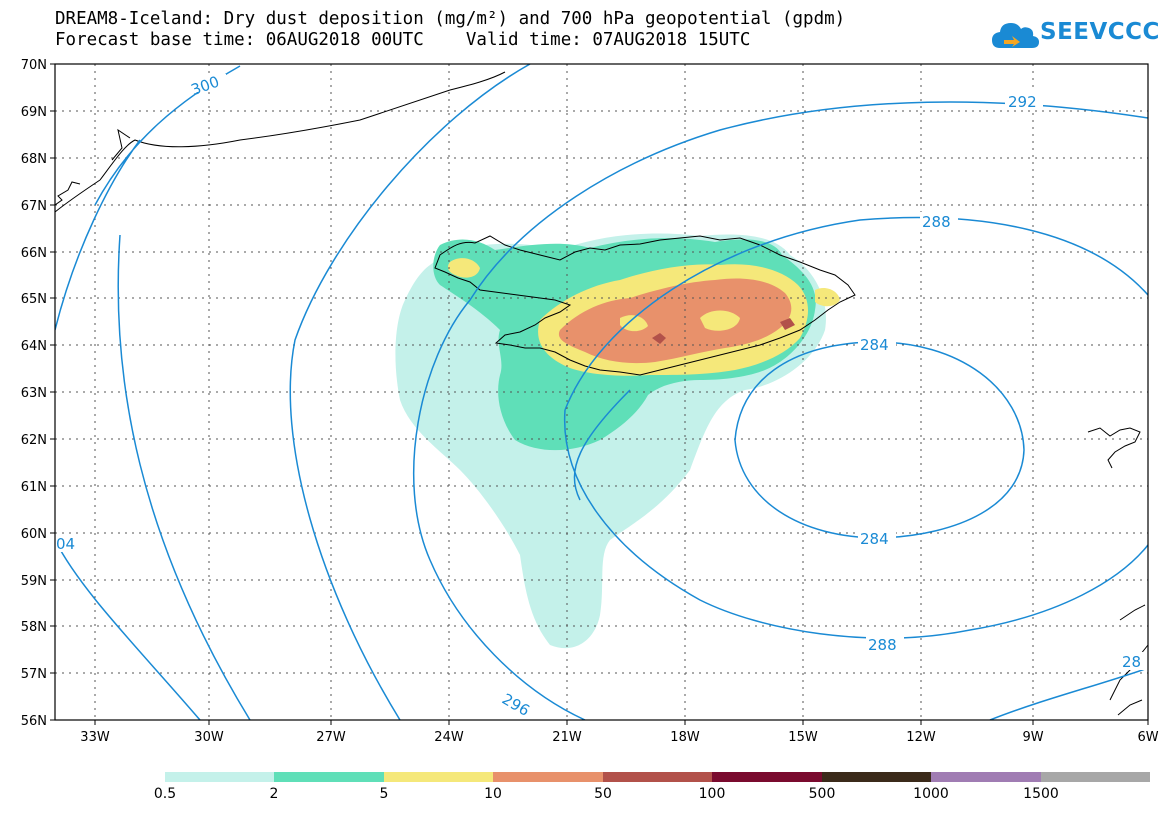 Image resolution: width=1175 pixels, height=815 pixels. What do you see at coordinates (803, 737) in the screenshot?
I see `lon-label: 15W` at bounding box center [803, 737].